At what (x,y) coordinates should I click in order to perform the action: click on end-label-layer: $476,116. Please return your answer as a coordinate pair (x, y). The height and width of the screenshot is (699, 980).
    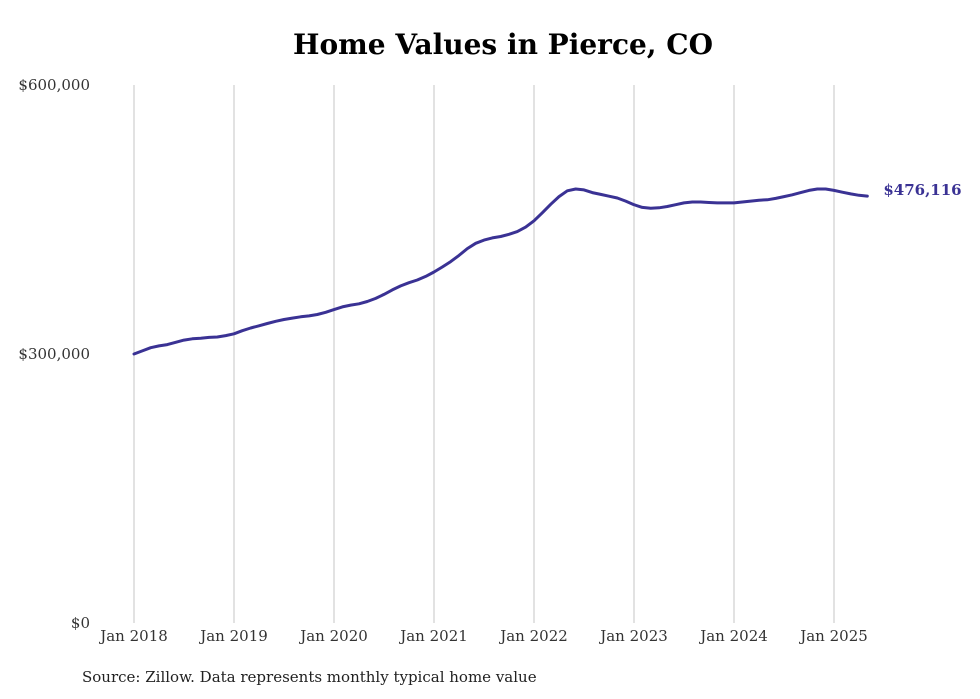
    Looking at the image, I should click on (922, 190).